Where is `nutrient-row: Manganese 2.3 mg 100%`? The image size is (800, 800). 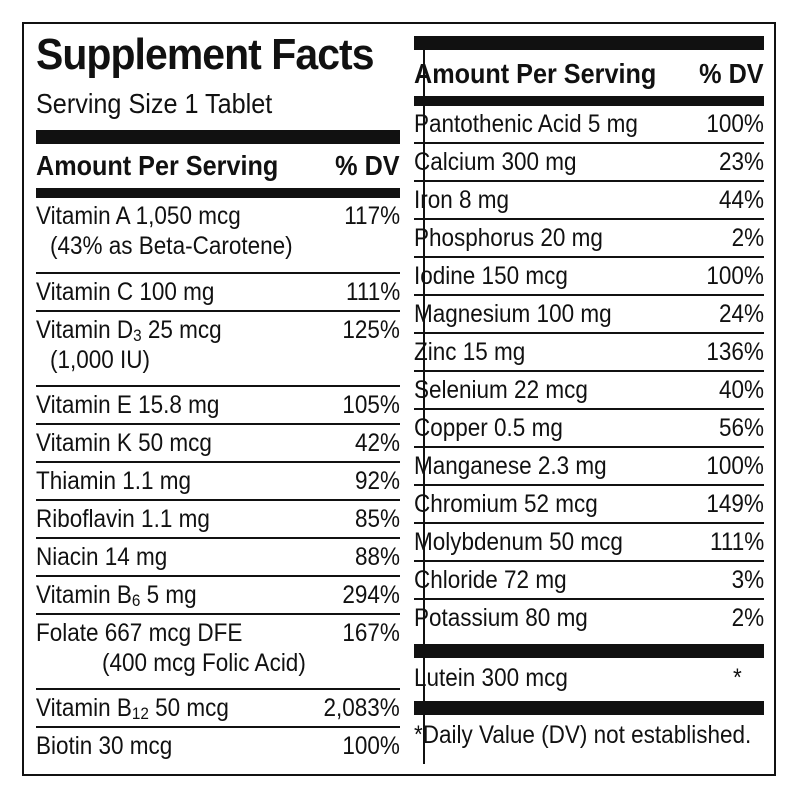
nutrient-row: Manganese 2.3 mg 100% is located at coordinates (589, 467).